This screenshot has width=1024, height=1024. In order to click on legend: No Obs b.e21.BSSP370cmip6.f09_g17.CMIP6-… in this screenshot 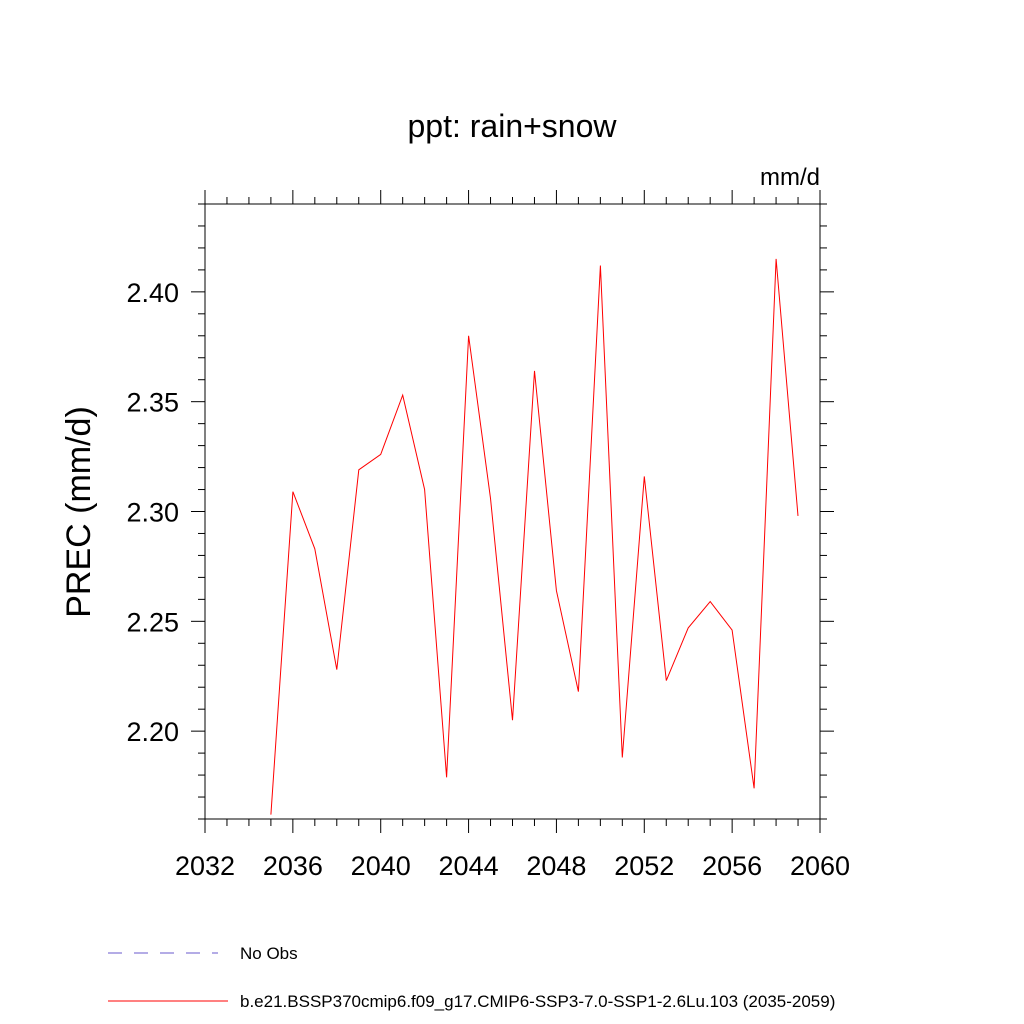, I will do `click(471, 977)`.